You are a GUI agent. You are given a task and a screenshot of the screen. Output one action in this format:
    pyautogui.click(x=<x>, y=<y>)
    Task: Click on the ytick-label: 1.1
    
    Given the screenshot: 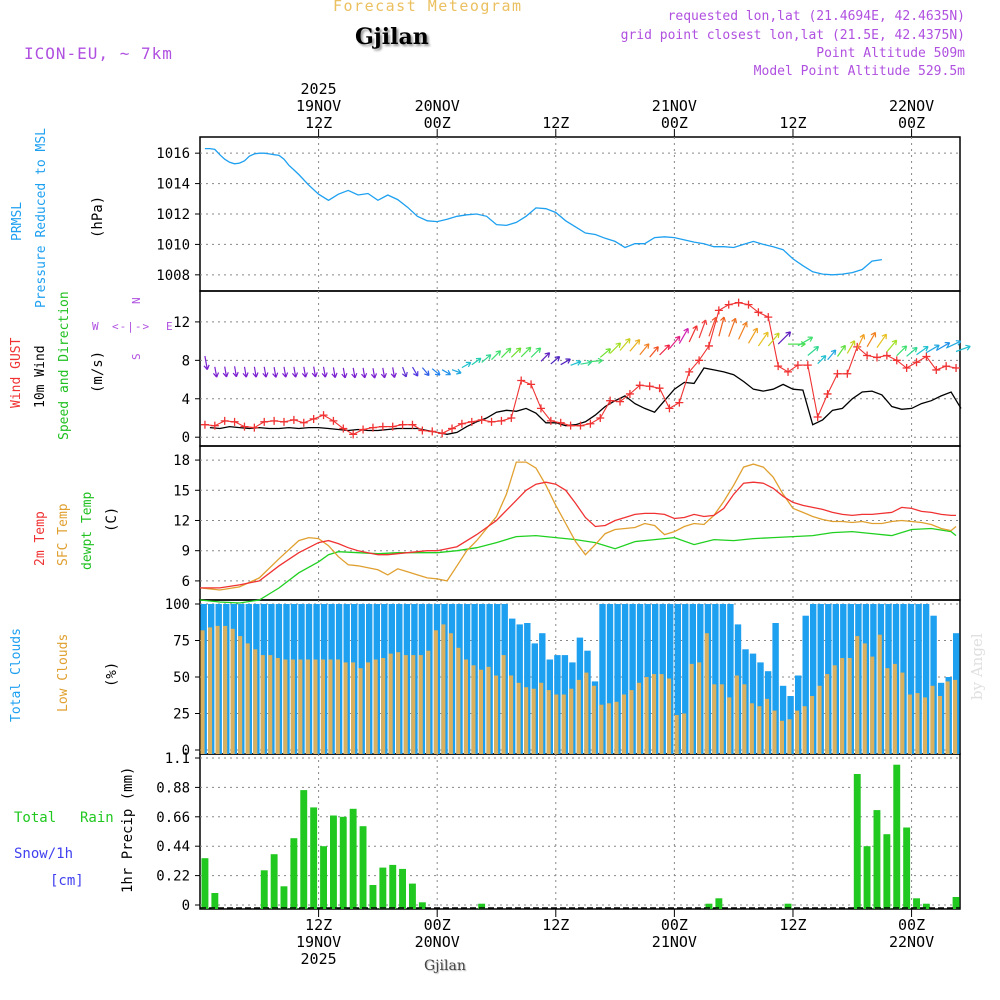 What is the action you would take?
    pyautogui.click(x=177, y=759)
    